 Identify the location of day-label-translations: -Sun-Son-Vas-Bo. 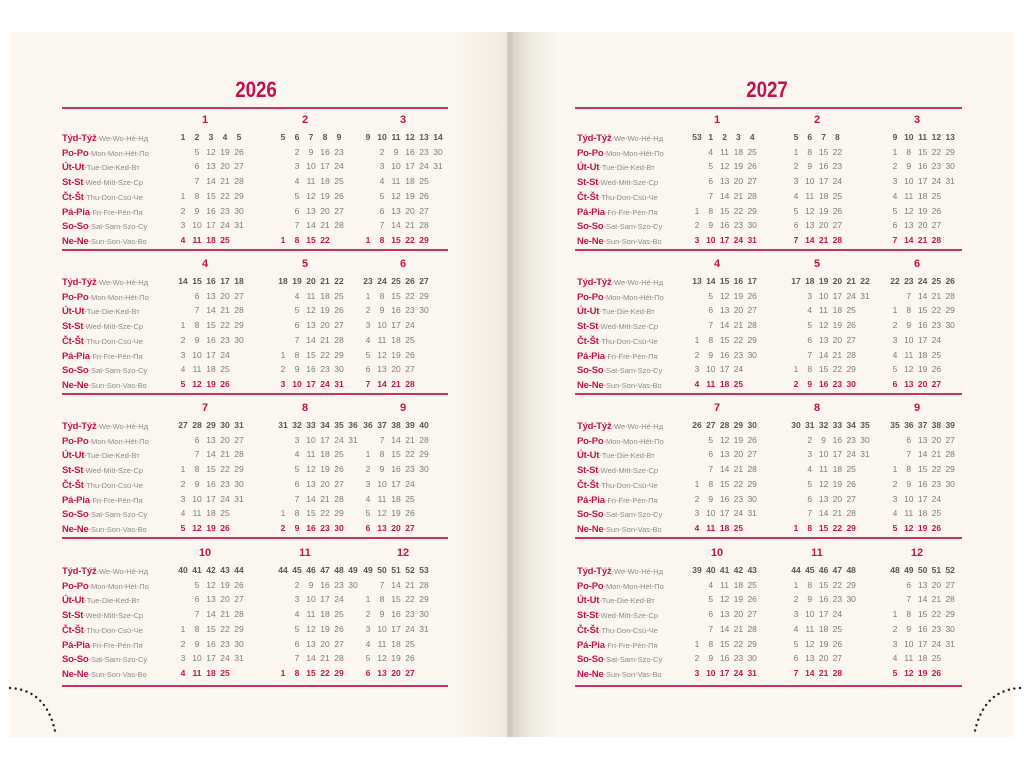
(117, 529).